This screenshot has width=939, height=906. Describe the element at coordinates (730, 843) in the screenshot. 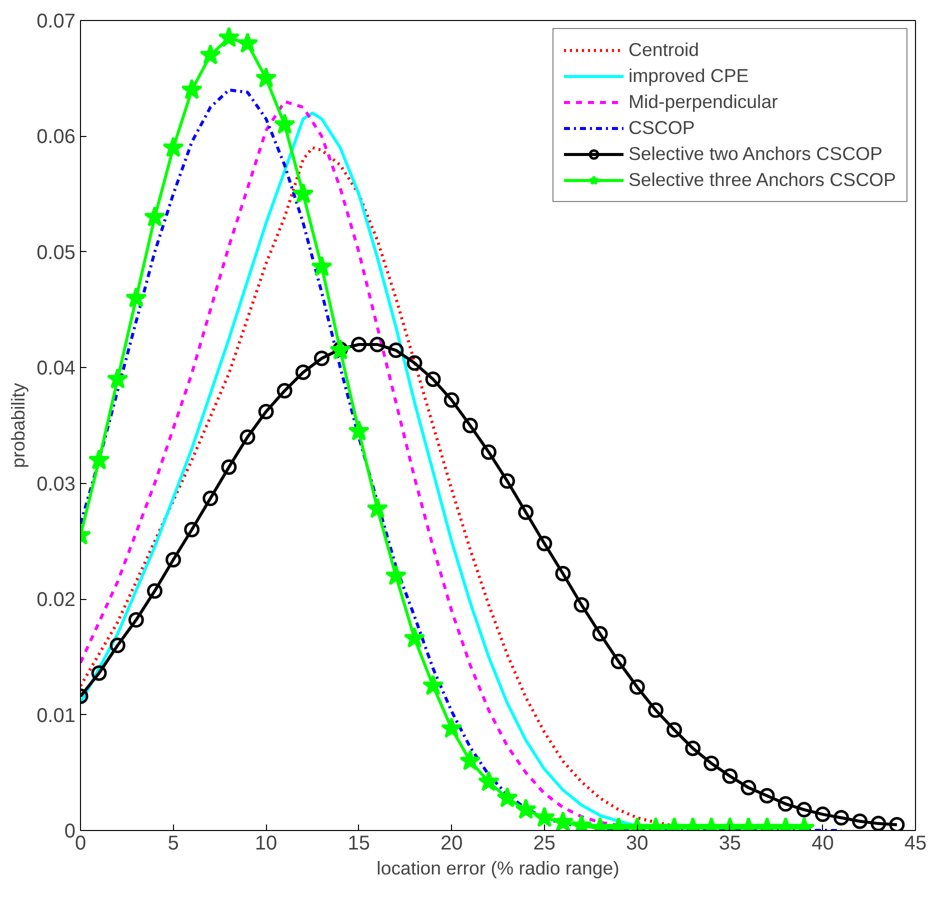

I see `x-tick-label: 35` at that location.